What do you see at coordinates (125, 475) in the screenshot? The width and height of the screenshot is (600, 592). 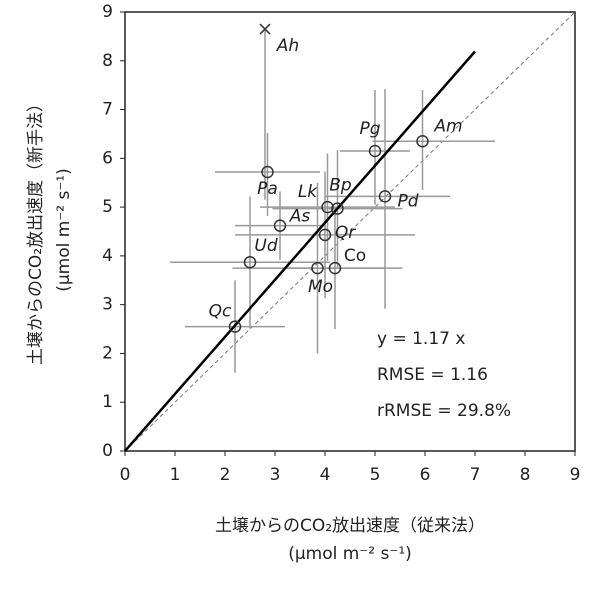 I see `x-tick-label: 0` at bounding box center [125, 475].